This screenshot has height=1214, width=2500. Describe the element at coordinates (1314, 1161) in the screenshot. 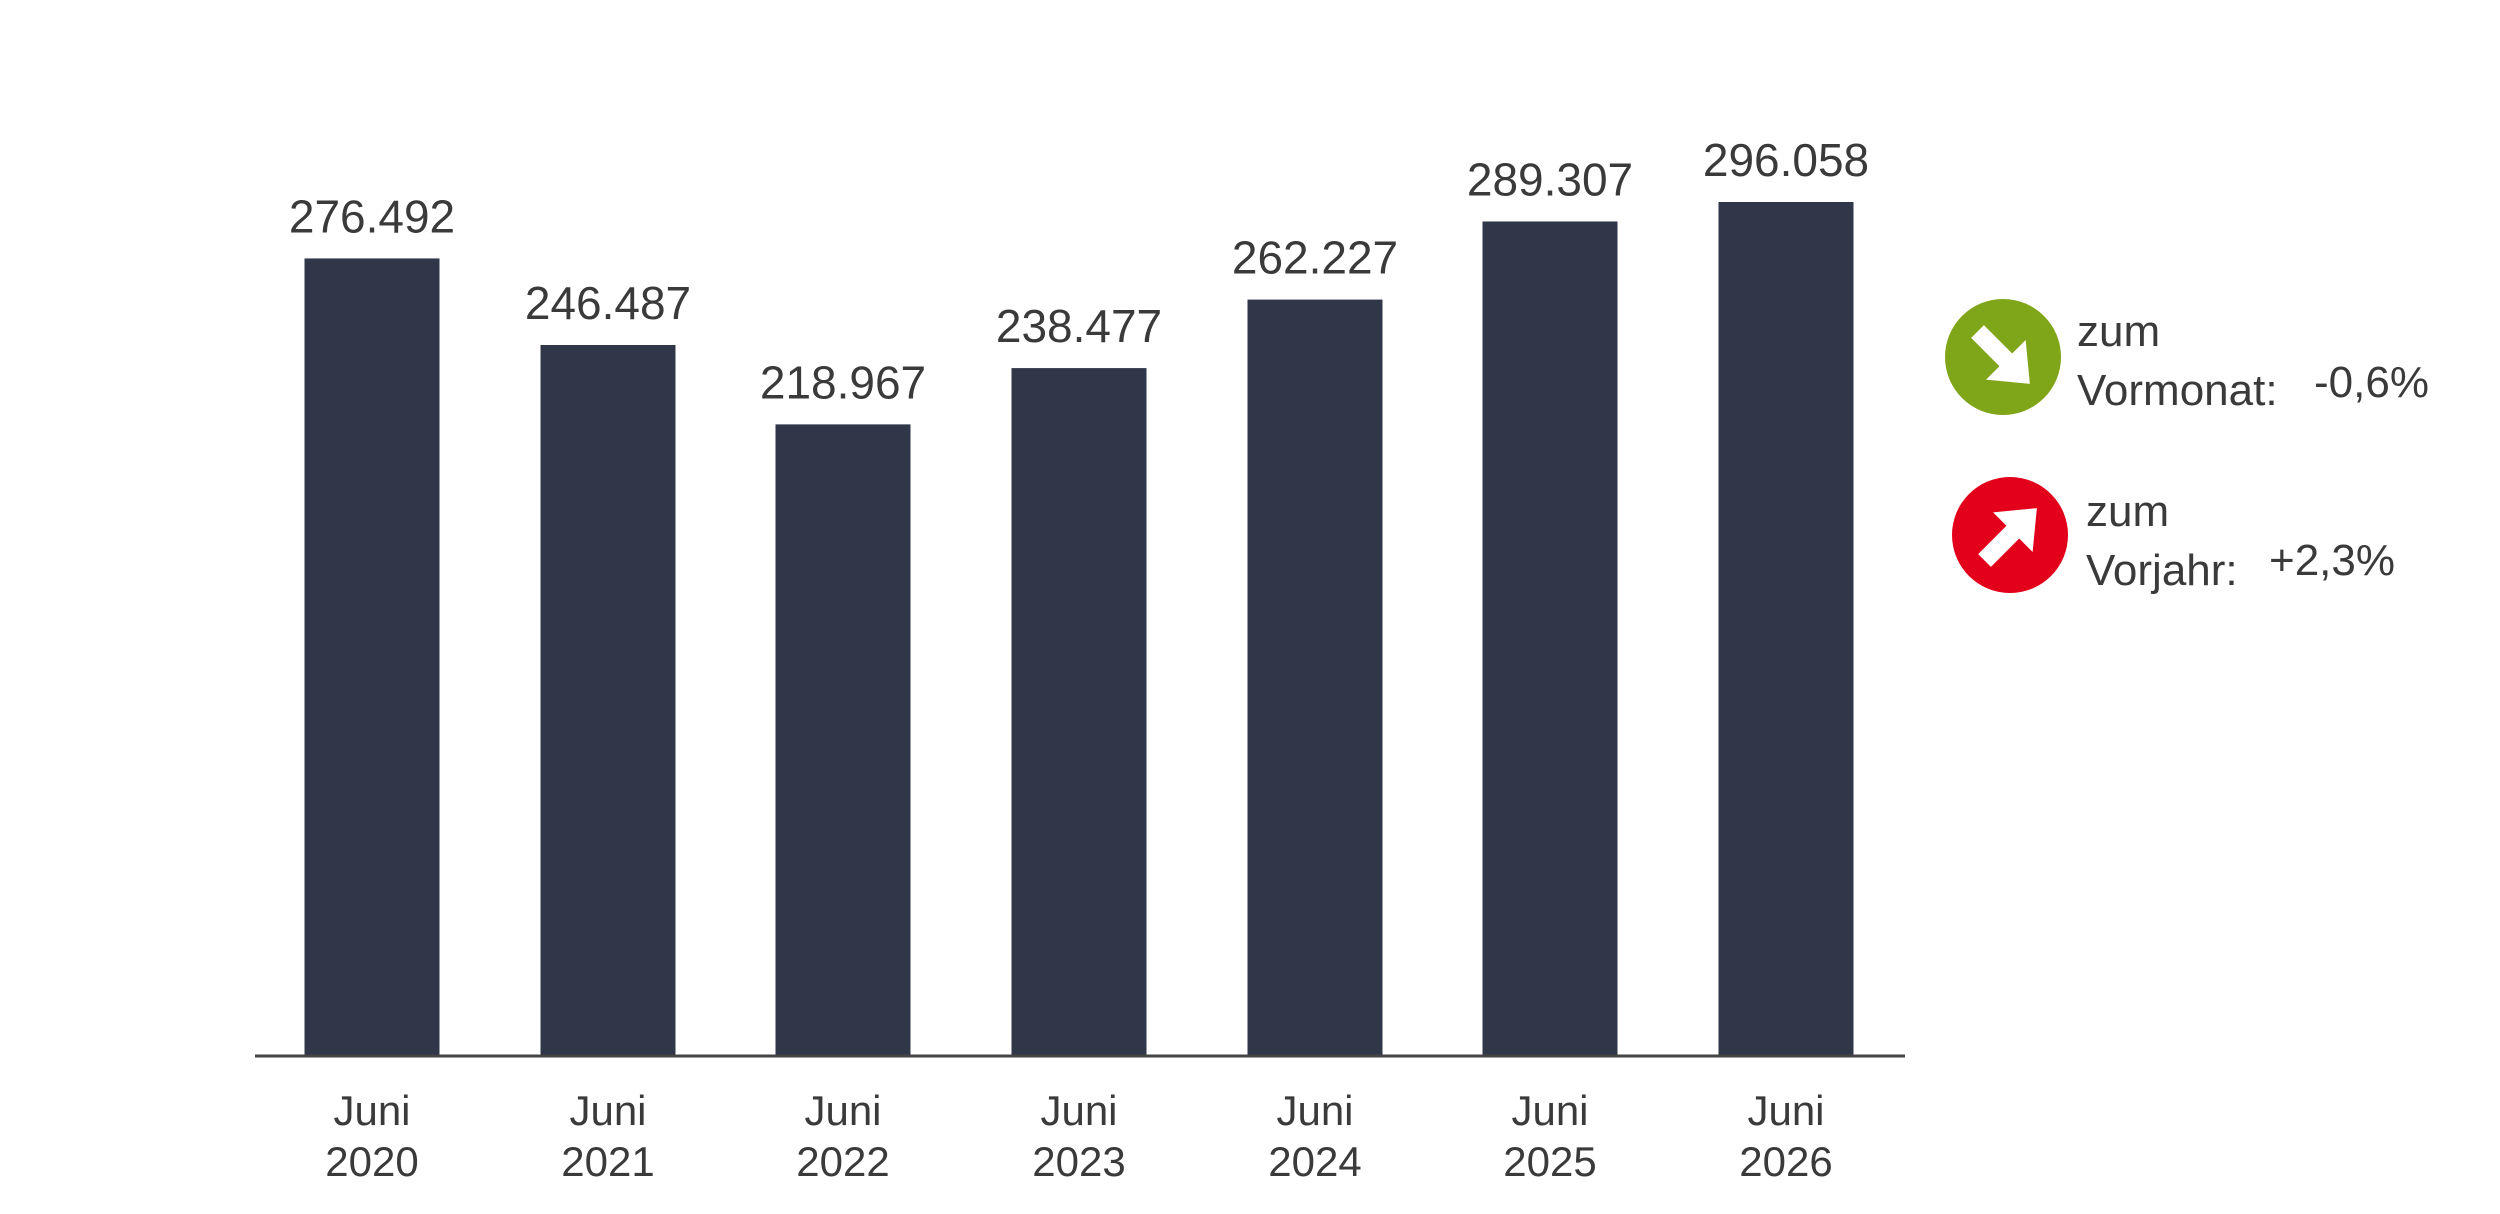

I see `x-tick-label-year: 2024` at that location.